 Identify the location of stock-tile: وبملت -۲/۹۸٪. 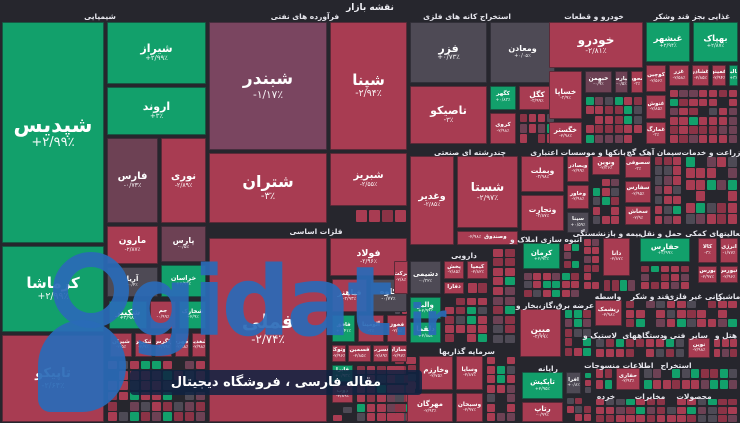
(542, 174).